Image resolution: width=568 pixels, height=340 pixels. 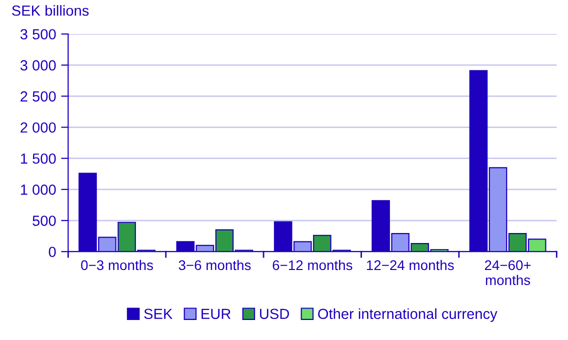 I want to click on legend-label: USD, so click(x=274, y=314).